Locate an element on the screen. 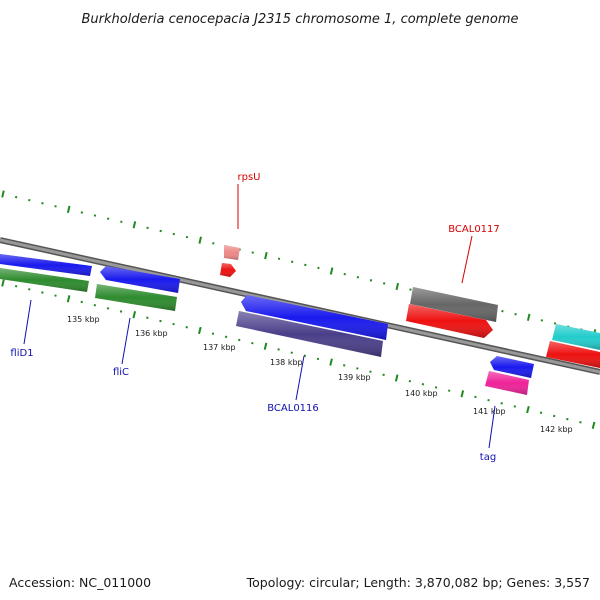 This screenshot has height=600, width=600. tick-label-136: 136 kbp is located at coordinates (151, 333).